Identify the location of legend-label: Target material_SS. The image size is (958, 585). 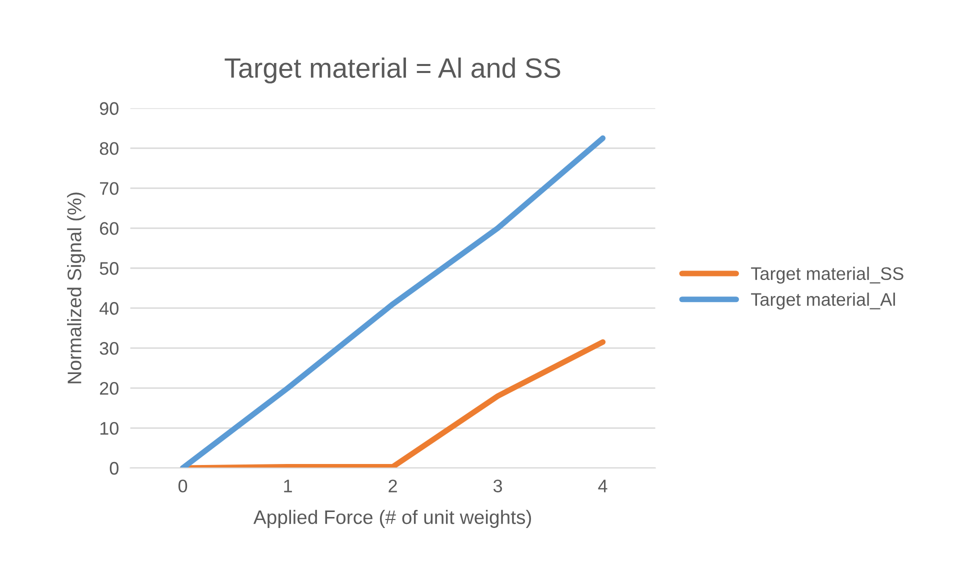
(827, 275).